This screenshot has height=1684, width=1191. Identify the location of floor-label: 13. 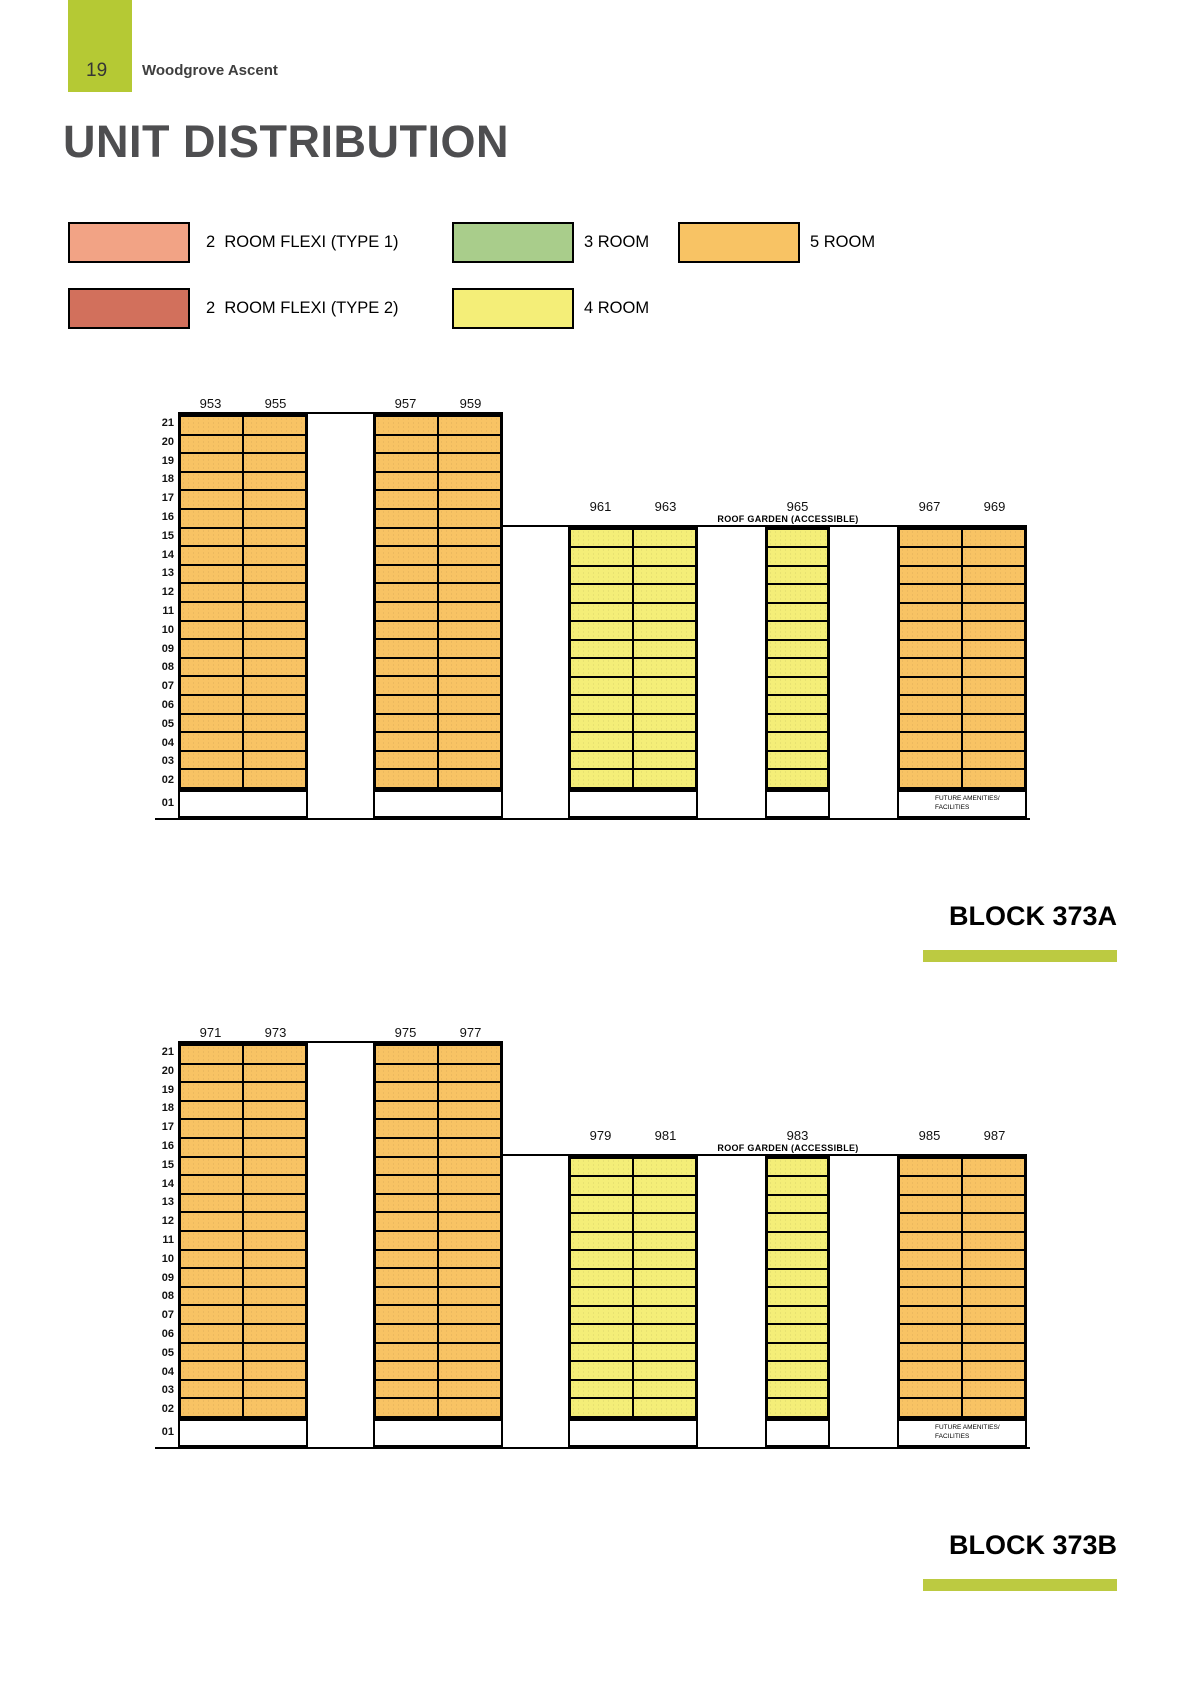
(167, 573).